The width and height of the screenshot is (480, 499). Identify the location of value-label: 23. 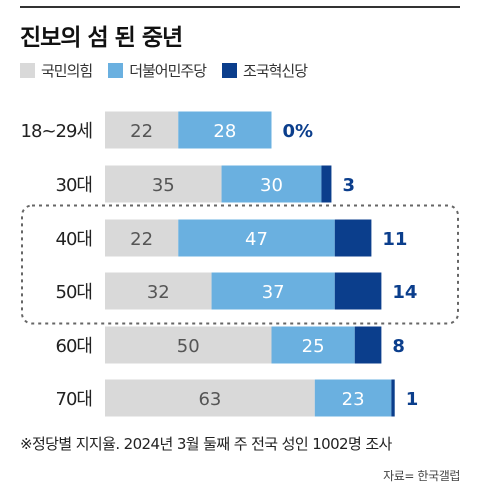
(353, 399).